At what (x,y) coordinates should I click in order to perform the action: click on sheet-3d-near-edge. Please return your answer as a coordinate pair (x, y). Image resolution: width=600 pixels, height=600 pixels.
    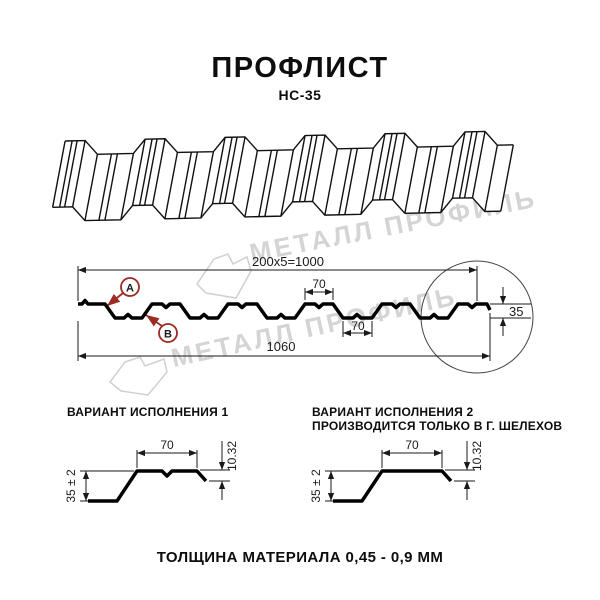
    Looking at the image, I should click on (276, 209).